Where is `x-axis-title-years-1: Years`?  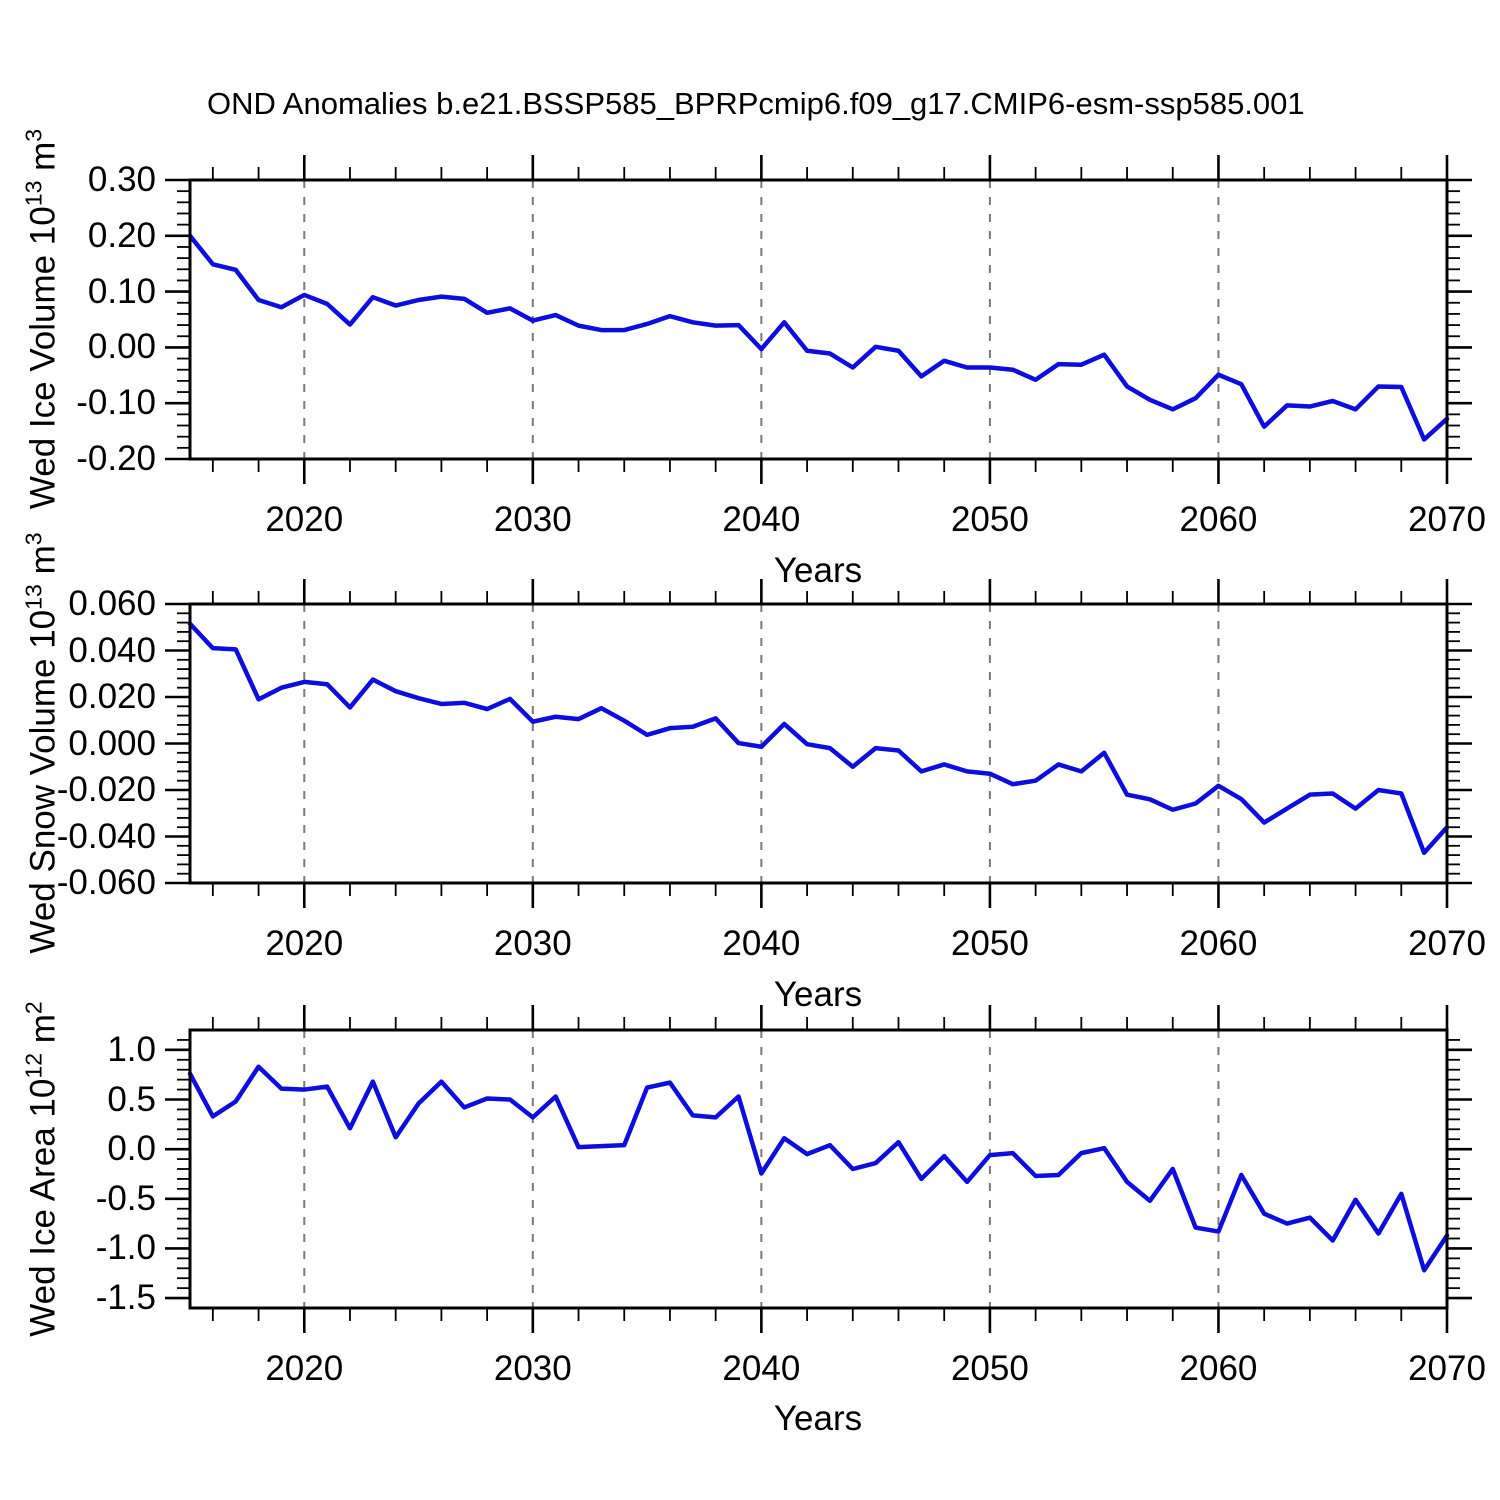
x-axis-title-years-1: Years is located at coordinates (818, 570).